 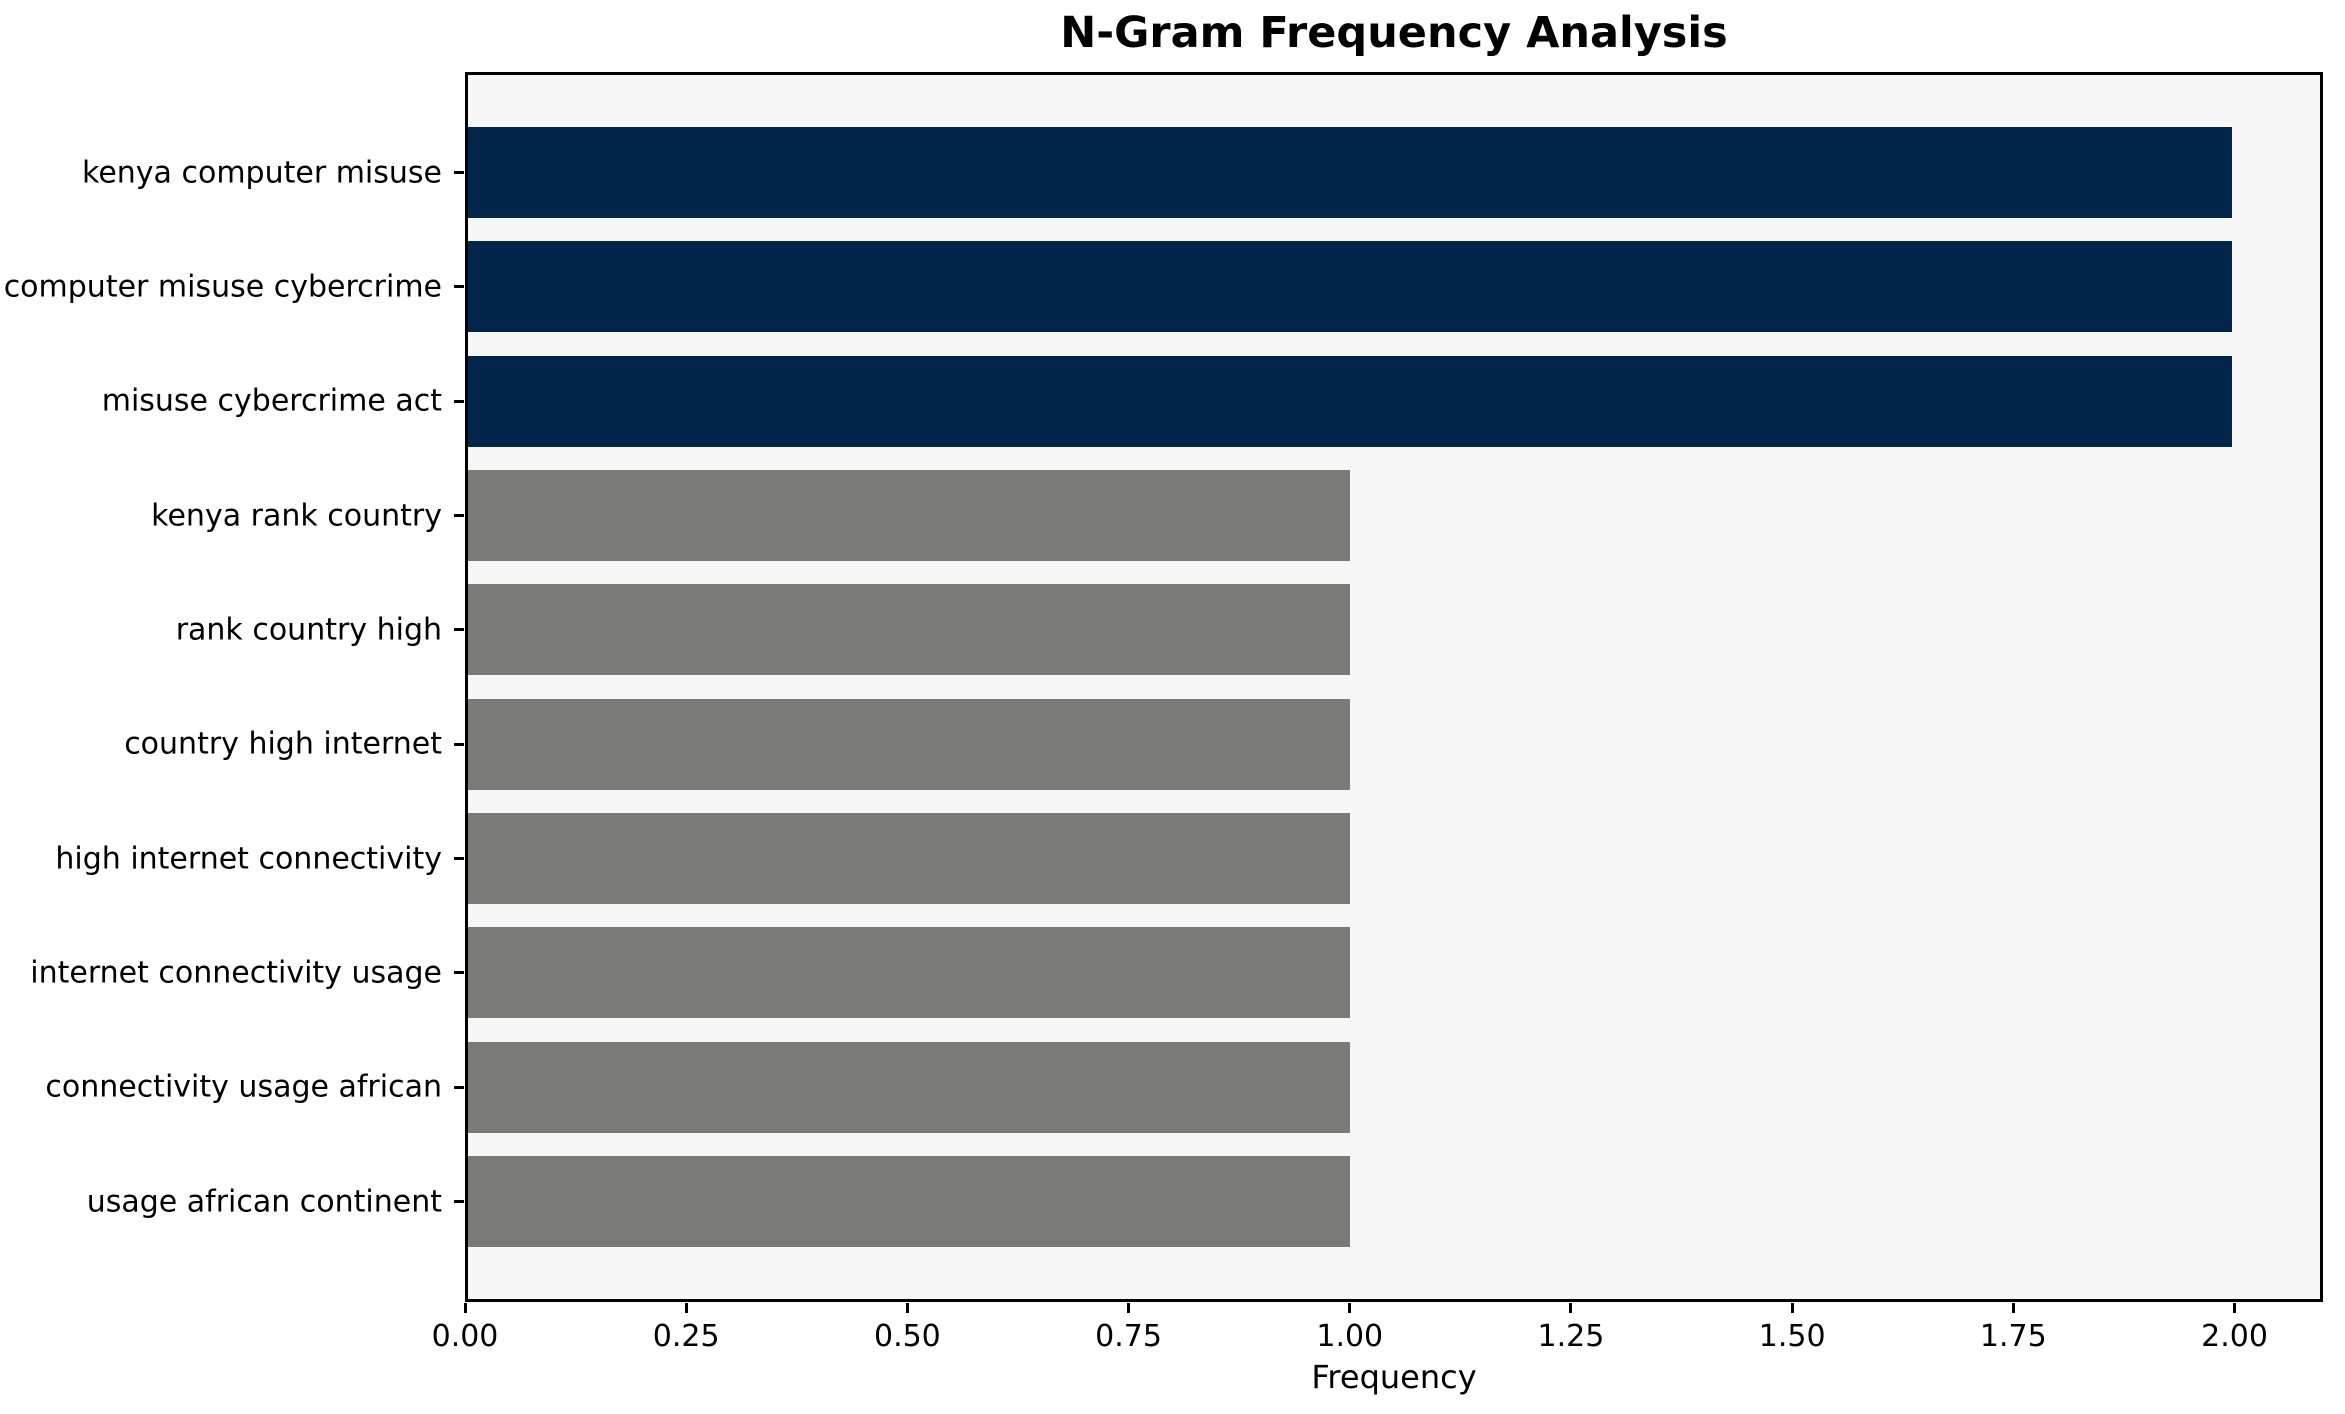 I want to click on y-tick-label: country high internet, so click(x=283, y=744).